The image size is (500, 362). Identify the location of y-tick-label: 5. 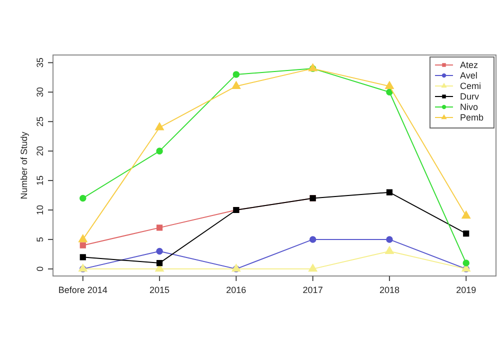
(40, 239).